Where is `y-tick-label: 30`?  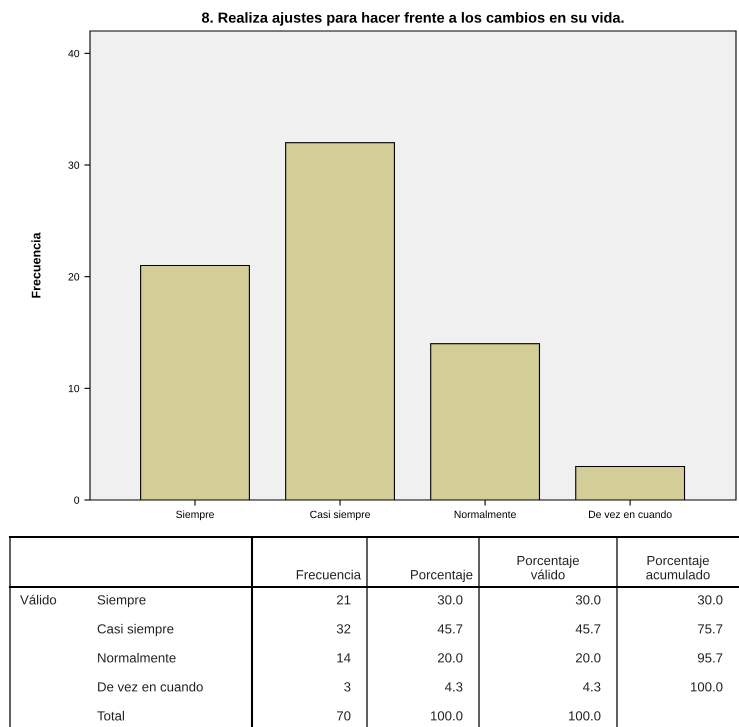 y-tick-label: 30 is located at coordinates (74, 165).